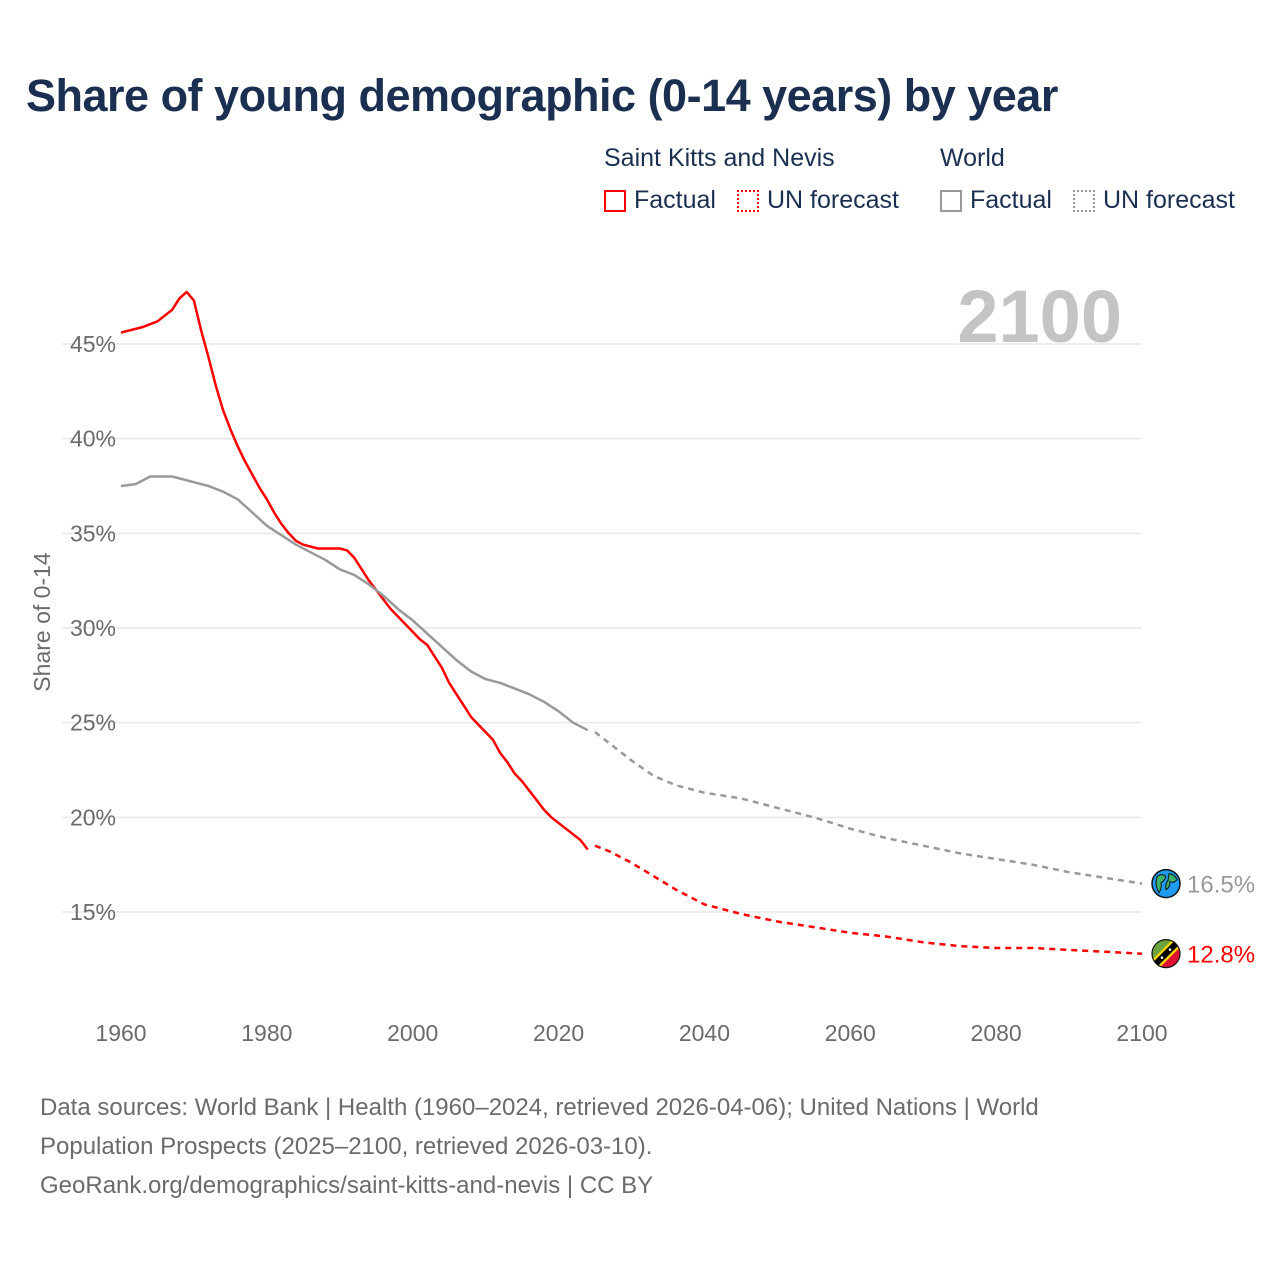  I want to click on legend-item-skn-factual: Factual, so click(660, 200).